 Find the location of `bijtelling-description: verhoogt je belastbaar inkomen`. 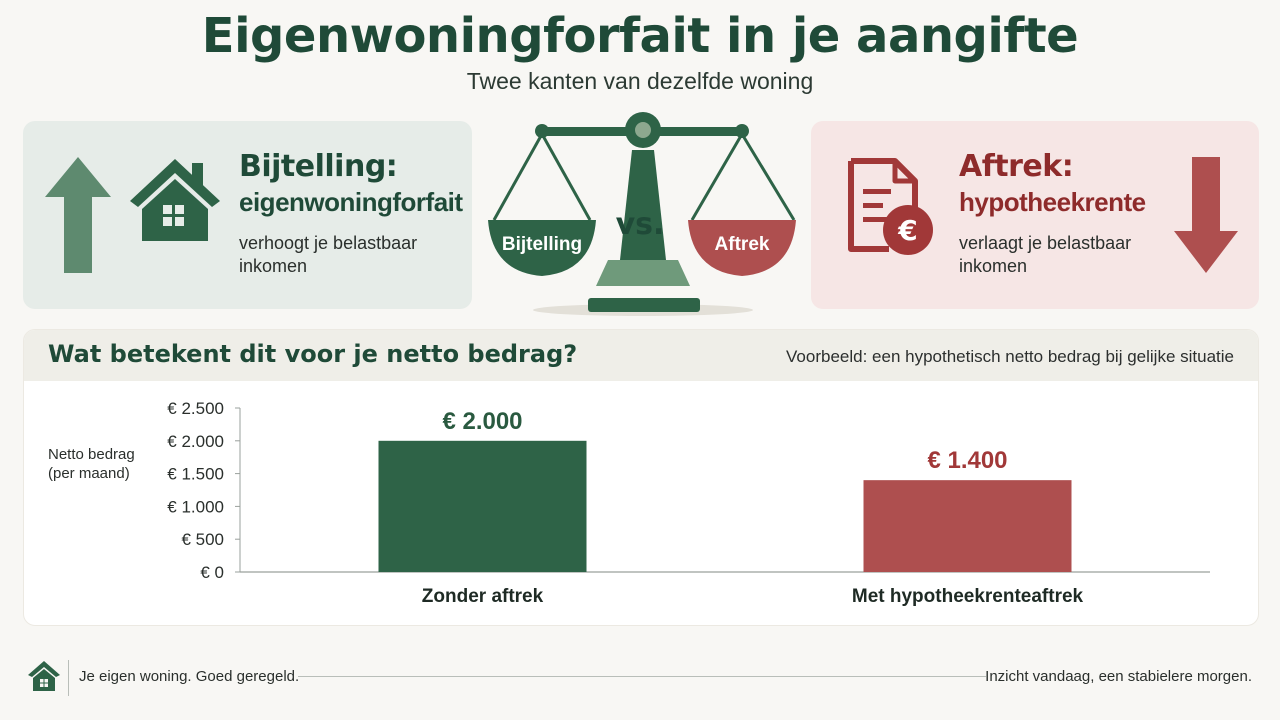

bijtelling-description: verhoogt je belastbaar inkomen is located at coordinates (328, 254).